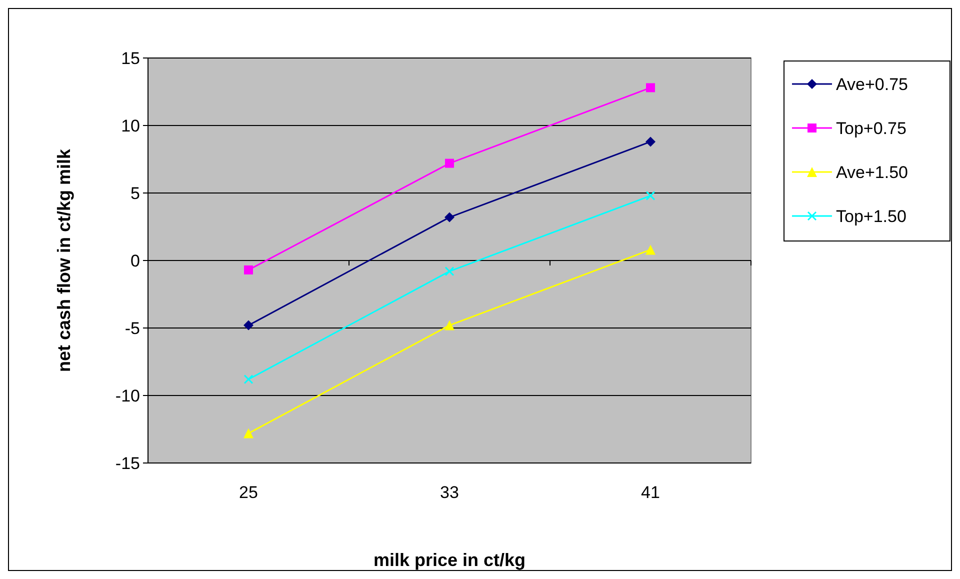 Image resolution: width=960 pixels, height=579 pixels. Describe the element at coordinates (64, 260) in the screenshot. I see `y-axis-title: net cash flow in ct/kg milk` at that location.